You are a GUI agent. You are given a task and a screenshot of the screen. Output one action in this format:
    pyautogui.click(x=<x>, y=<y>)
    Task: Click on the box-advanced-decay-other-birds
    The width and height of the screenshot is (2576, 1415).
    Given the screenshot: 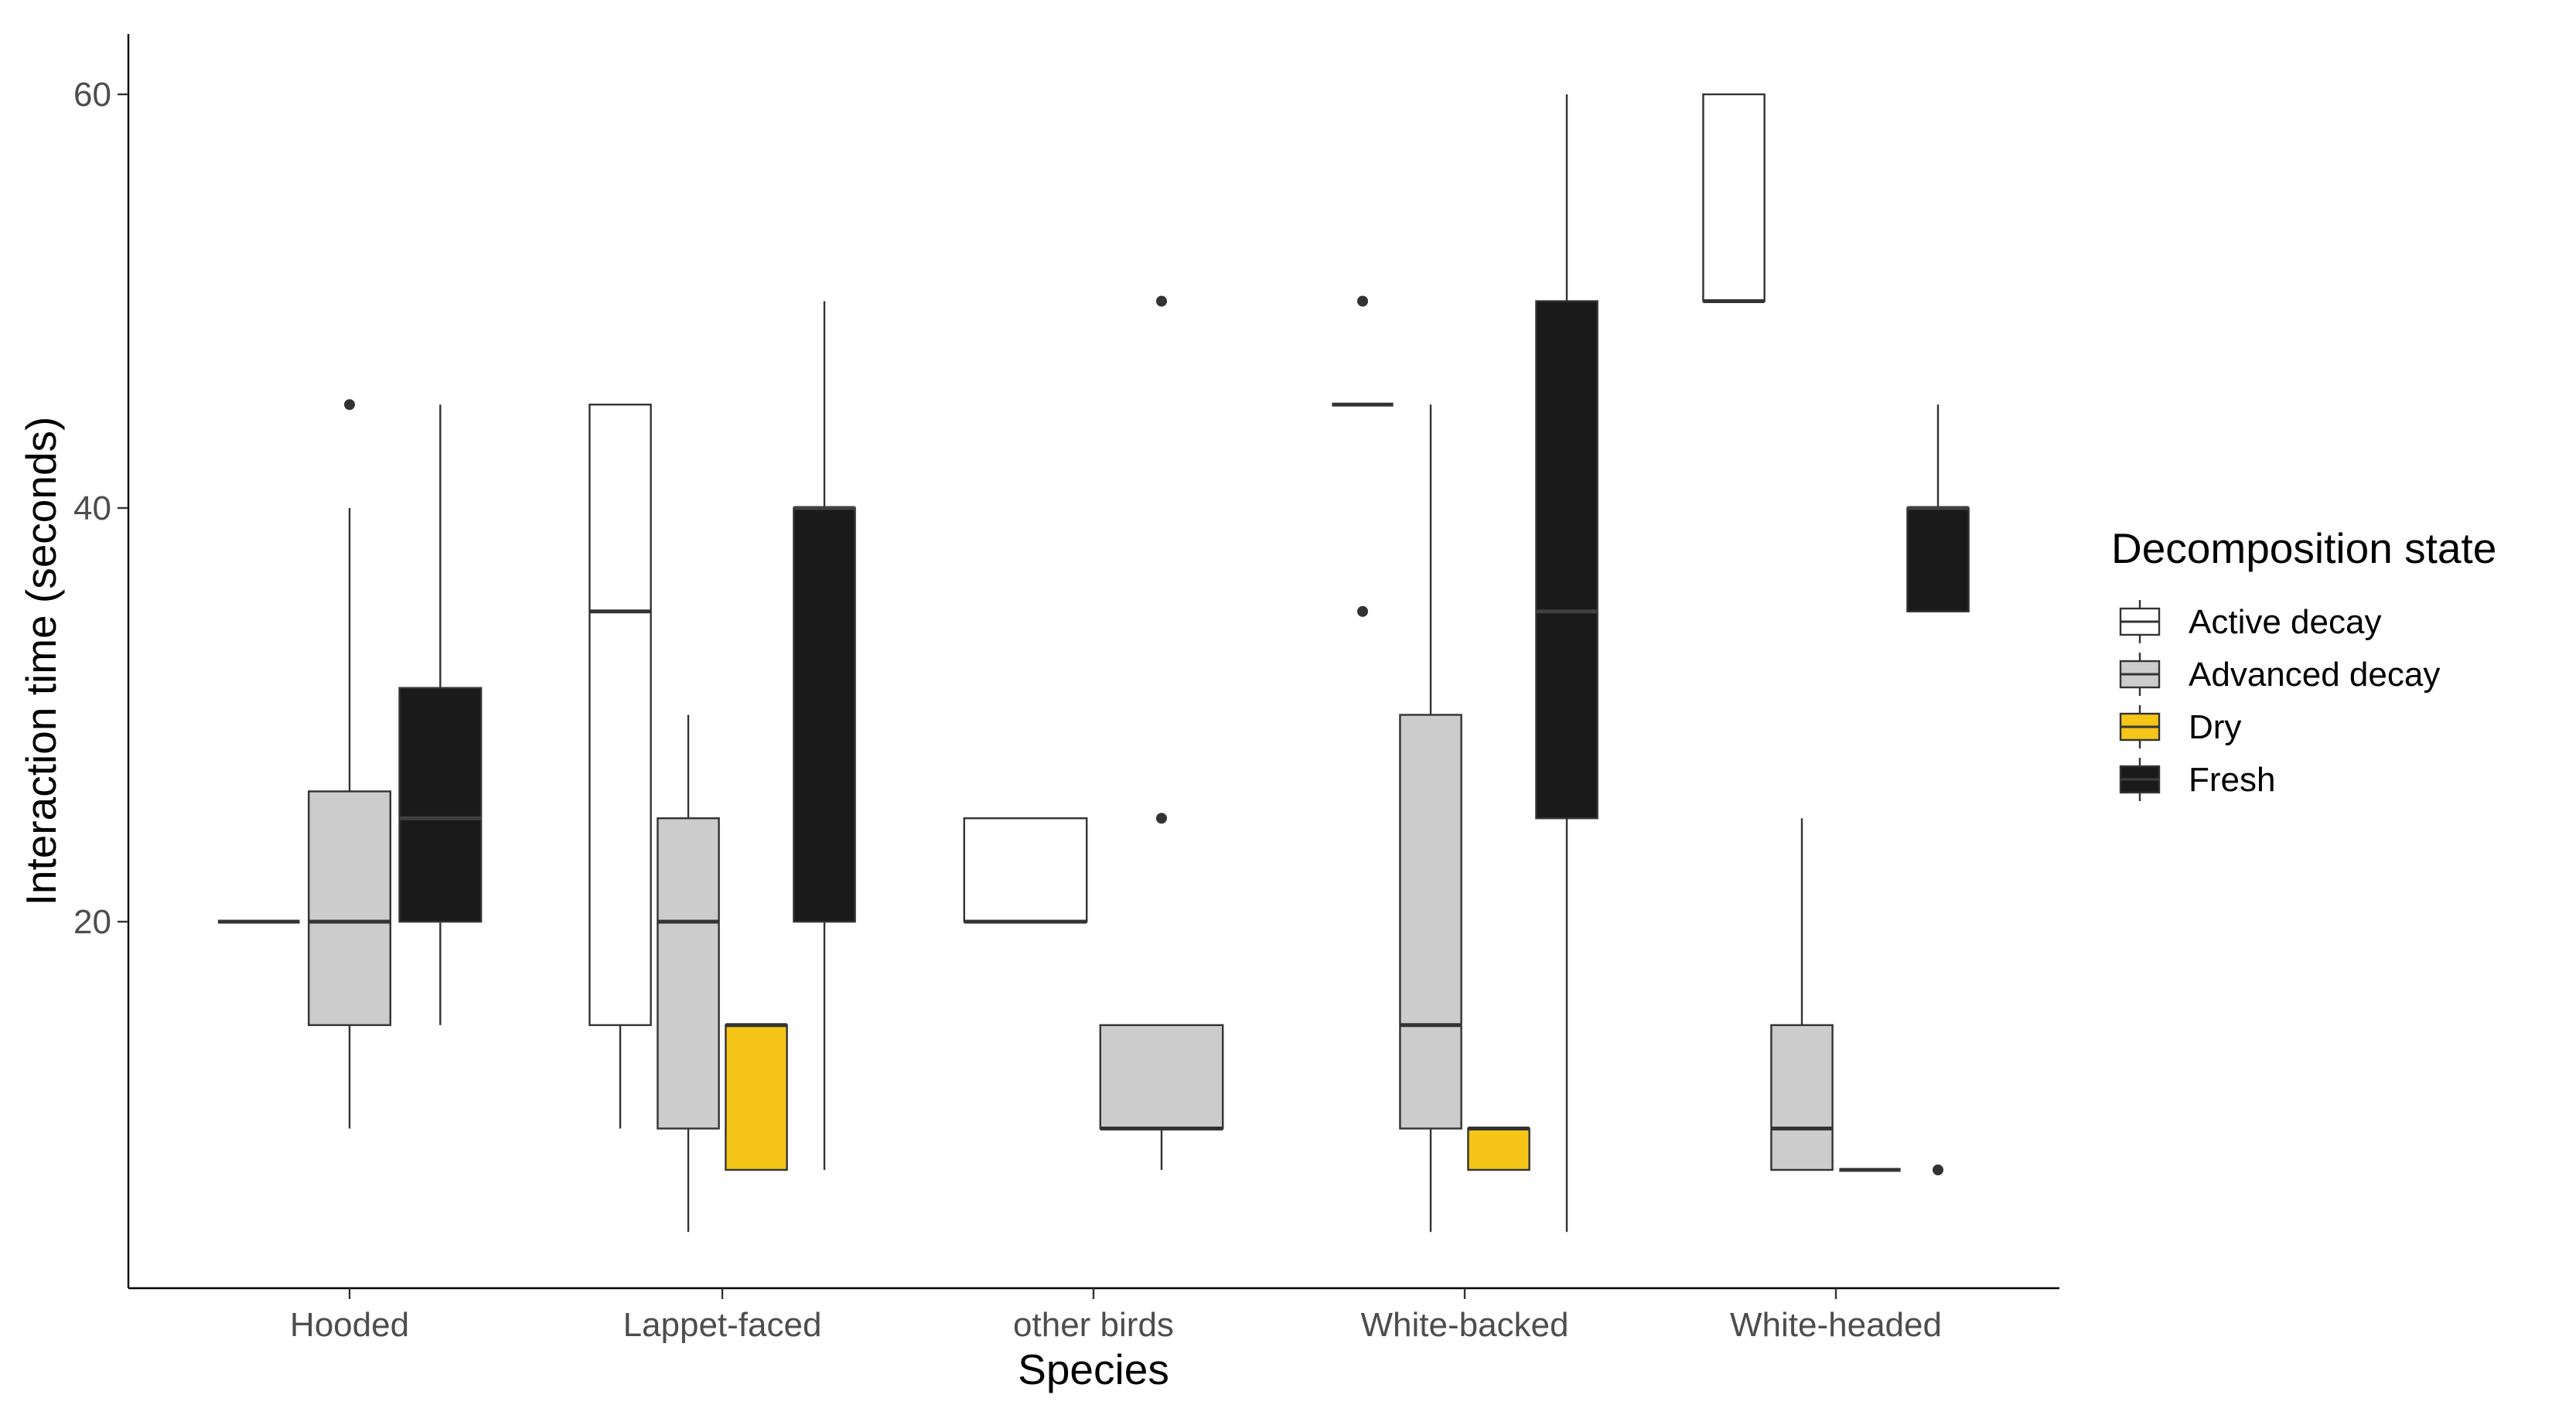 What is the action you would take?
    pyautogui.click(x=1162, y=732)
    